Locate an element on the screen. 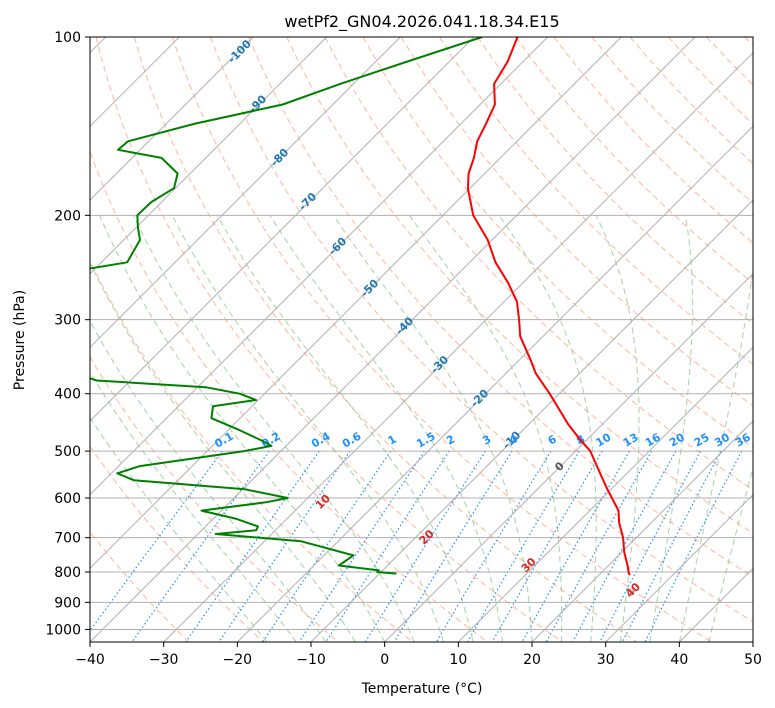 This screenshot has width=775, height=708. x-tick-label: 20 is located at coordinates (532, 660).